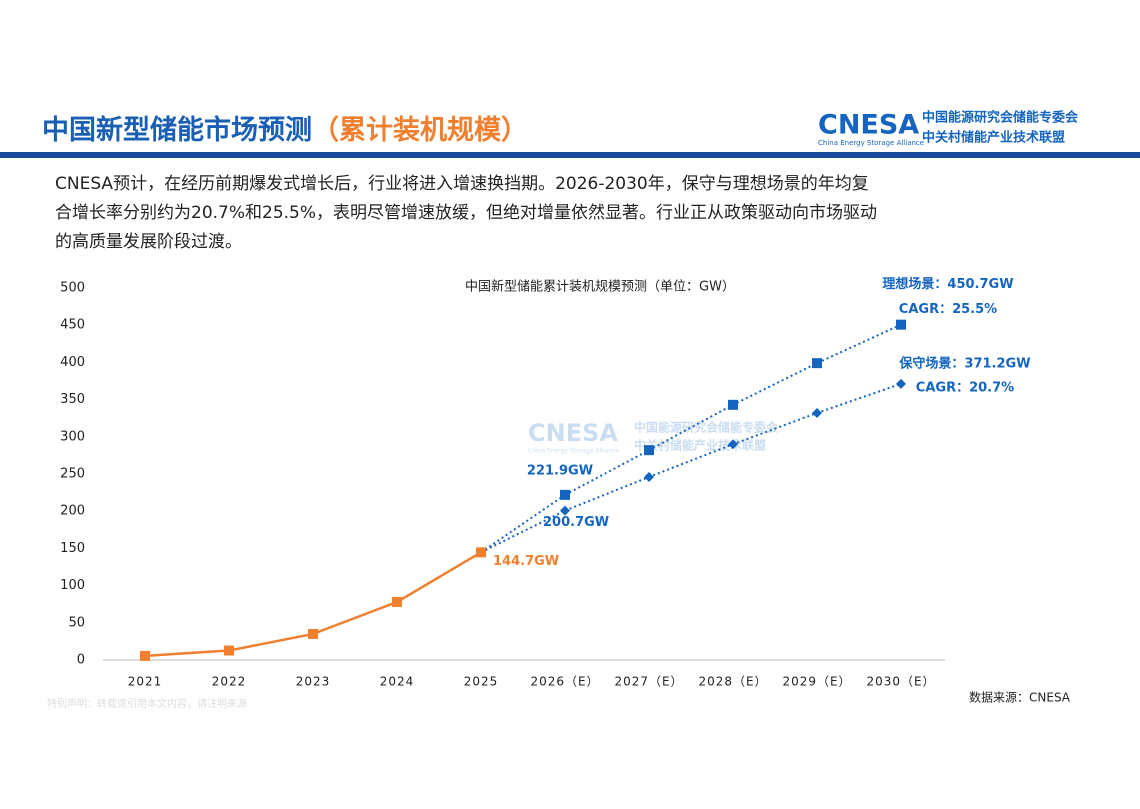  What do you see at coordinates (573, 433) in the screenshot?
I see `watermark-brand: CNESA` at bounding box center [573, 433].